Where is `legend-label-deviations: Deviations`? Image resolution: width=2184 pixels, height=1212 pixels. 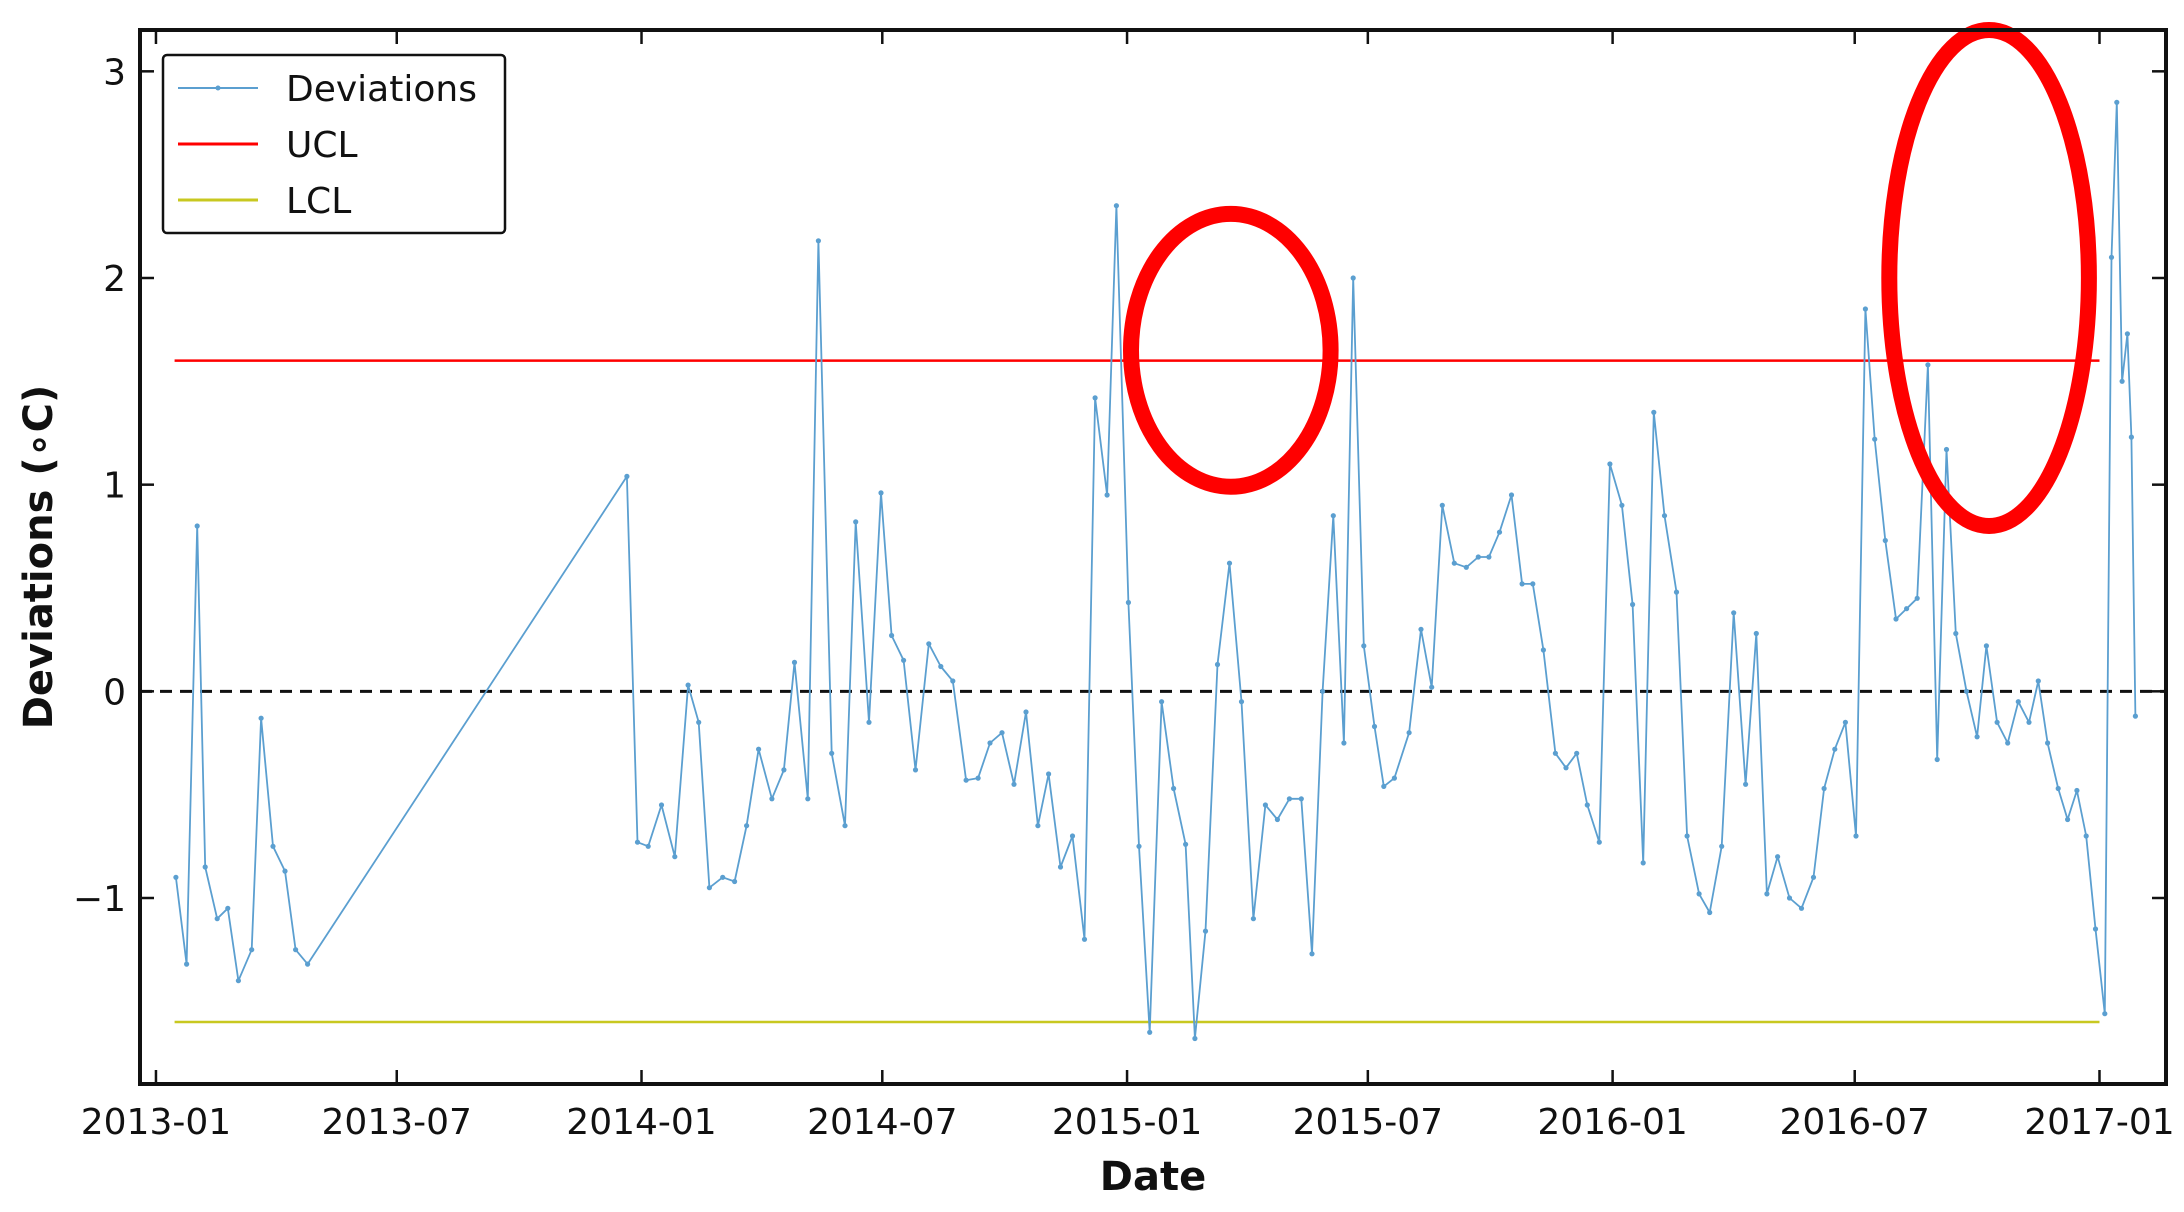
legend-label-deviations: Deviations is located at coordinates (381, 89).